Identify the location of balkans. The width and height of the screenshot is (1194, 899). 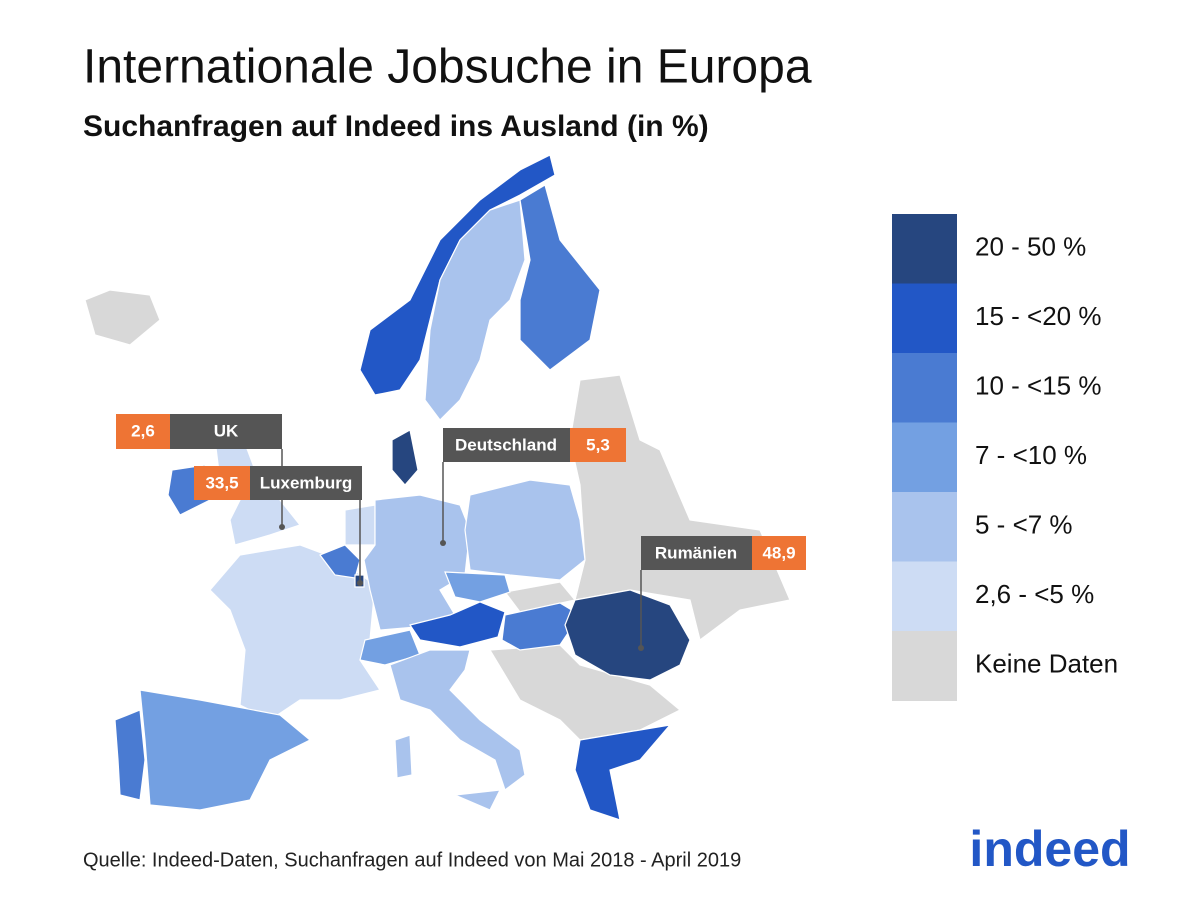
(585, 692).